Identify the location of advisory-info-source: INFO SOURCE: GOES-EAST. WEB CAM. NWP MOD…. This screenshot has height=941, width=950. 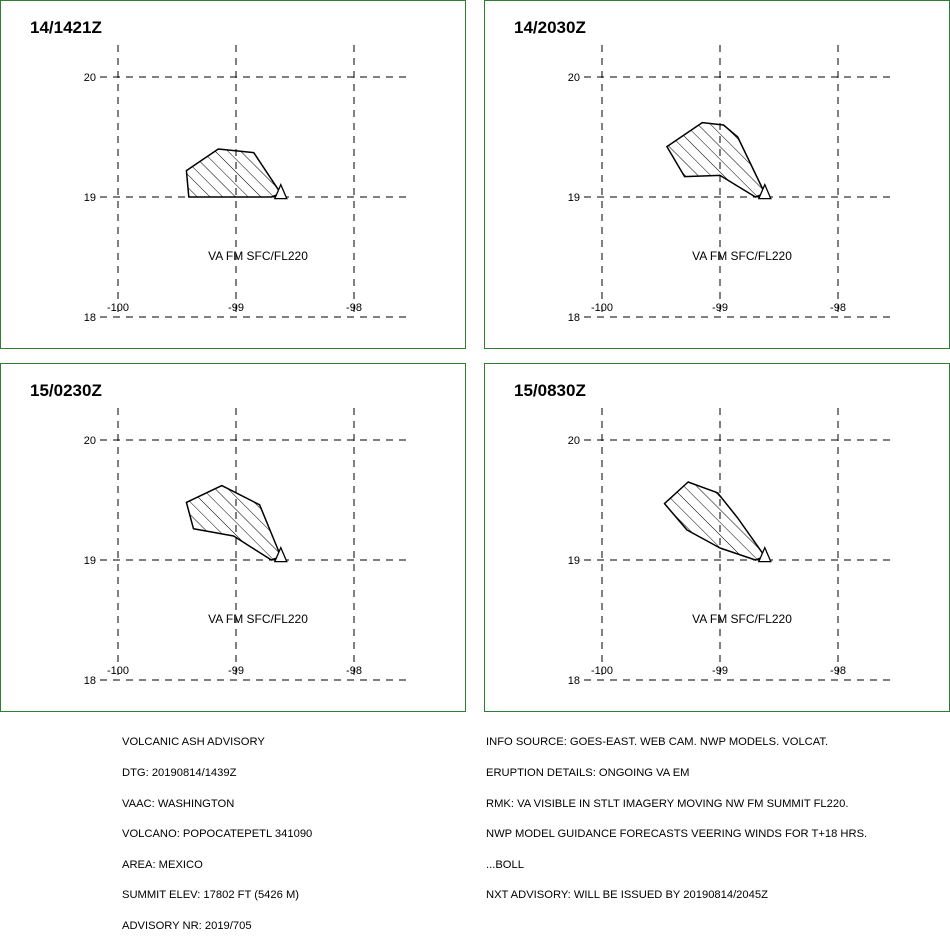
(657, 742).